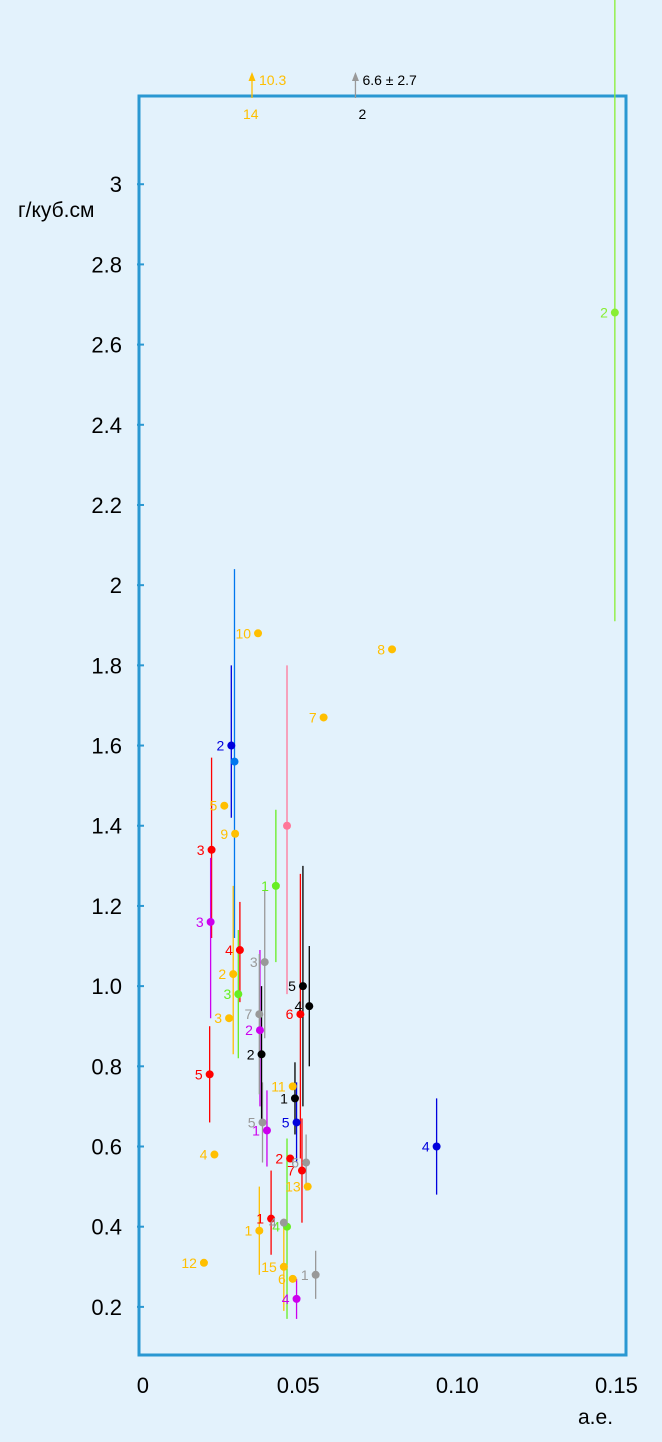  I want to click on y-tick-label: 3, so click(116, 184).